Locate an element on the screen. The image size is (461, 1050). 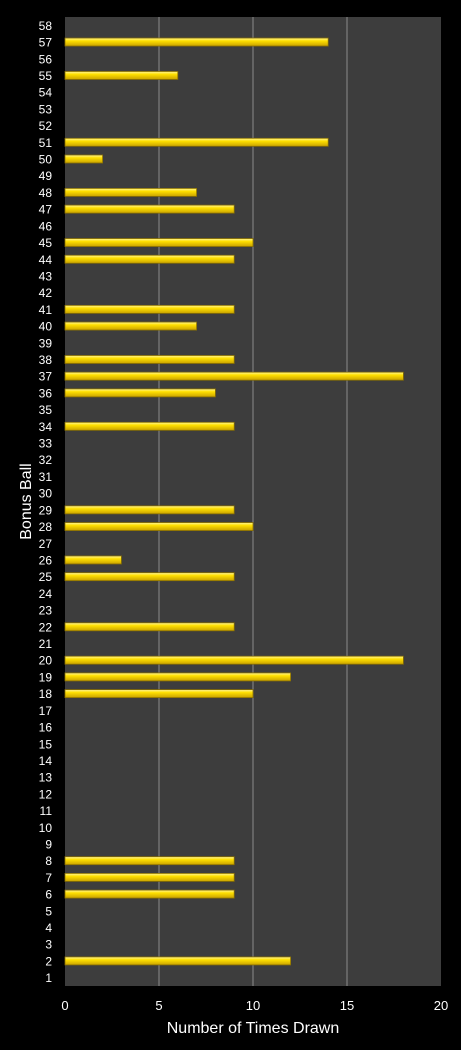
x-tick-label: 10 is located at coordinates (253, 1005).